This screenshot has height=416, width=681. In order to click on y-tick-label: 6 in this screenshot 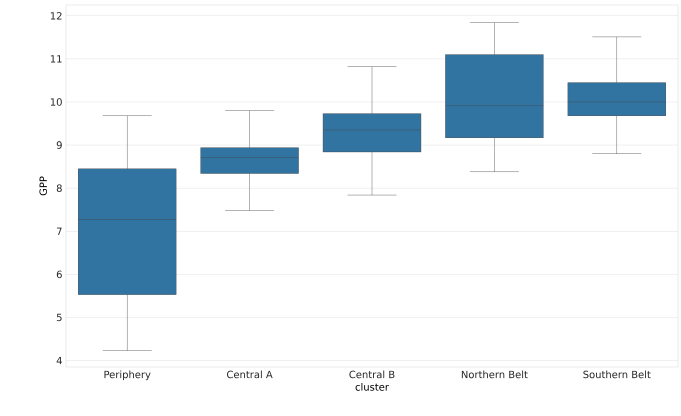, I will do `click(59, 274)`.